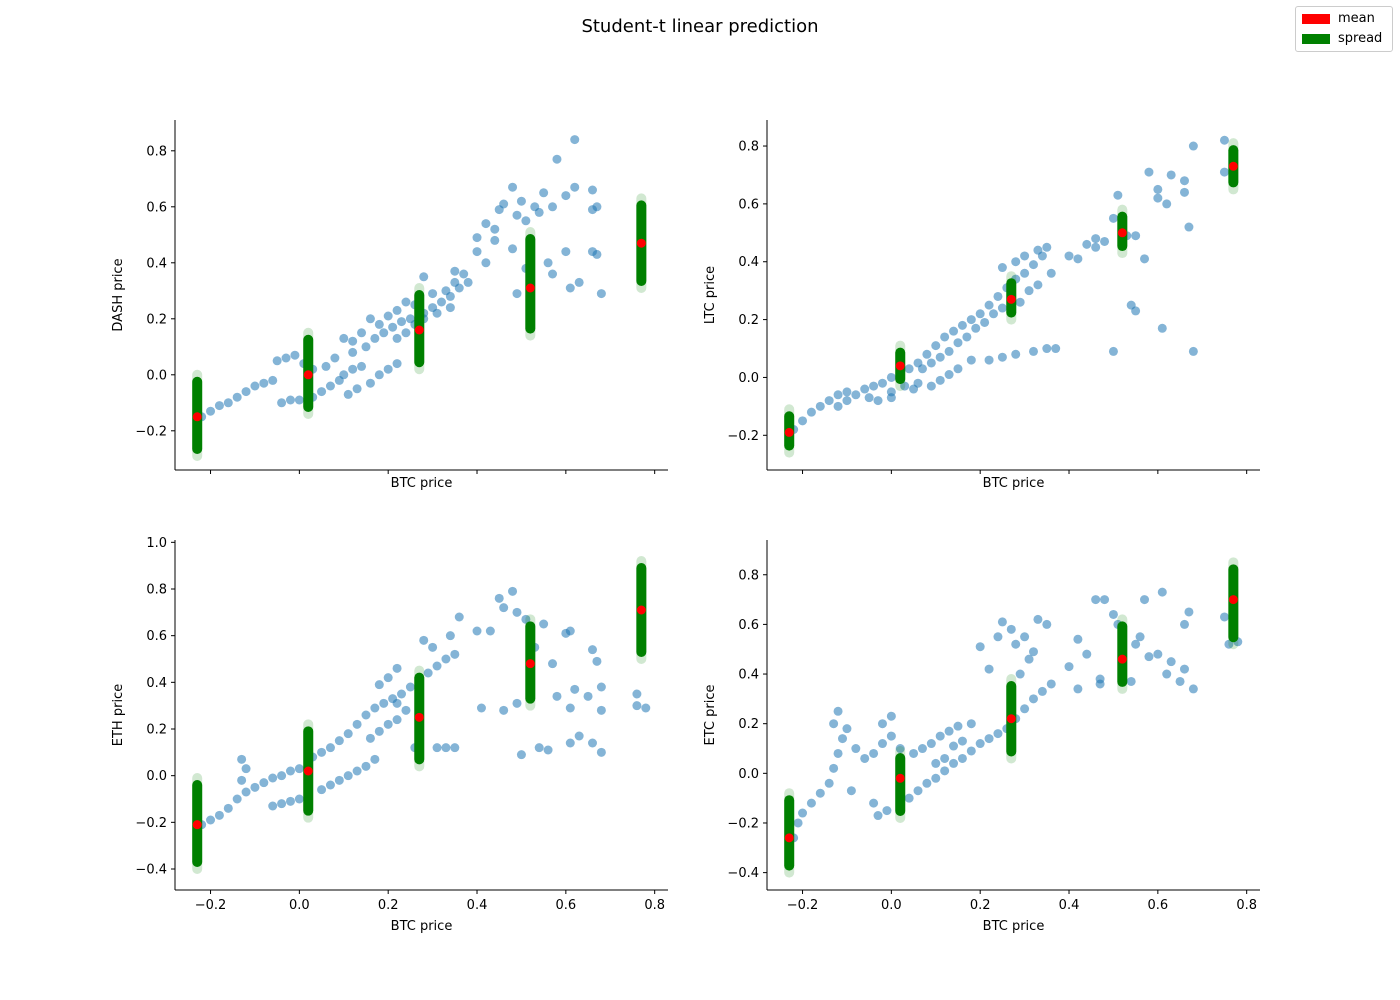 The width and height of the screenshot is (1400, 1000). I want to click on legend-entry-mean: mean, so click(1338, 19).